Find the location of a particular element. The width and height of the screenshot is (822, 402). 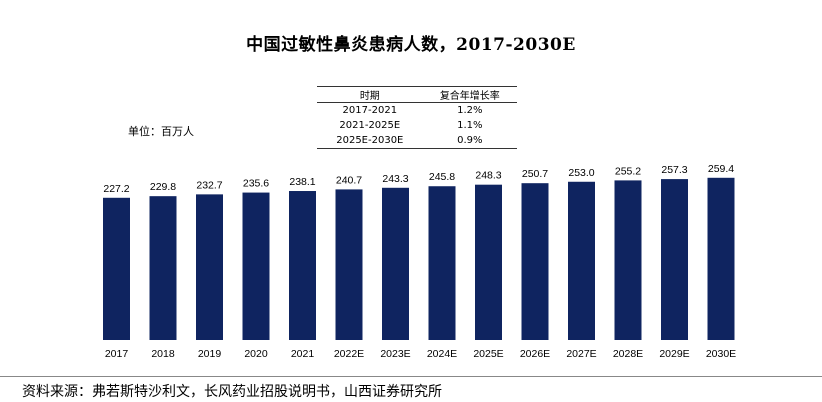

cagr-period: 2017-2021 is located at coordinates (370, 110).